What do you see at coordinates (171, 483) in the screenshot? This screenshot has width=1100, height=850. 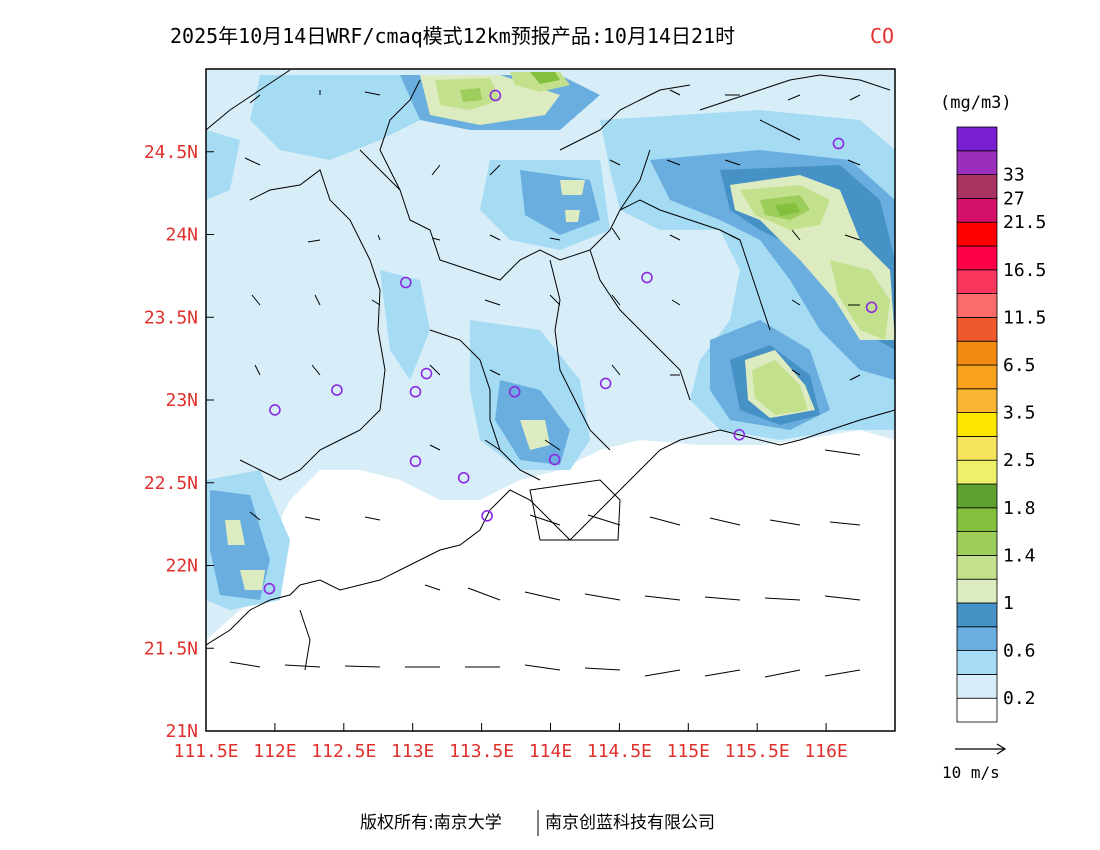 I see `y-tick-label: 22.5N` at bounding box center [171, 483].